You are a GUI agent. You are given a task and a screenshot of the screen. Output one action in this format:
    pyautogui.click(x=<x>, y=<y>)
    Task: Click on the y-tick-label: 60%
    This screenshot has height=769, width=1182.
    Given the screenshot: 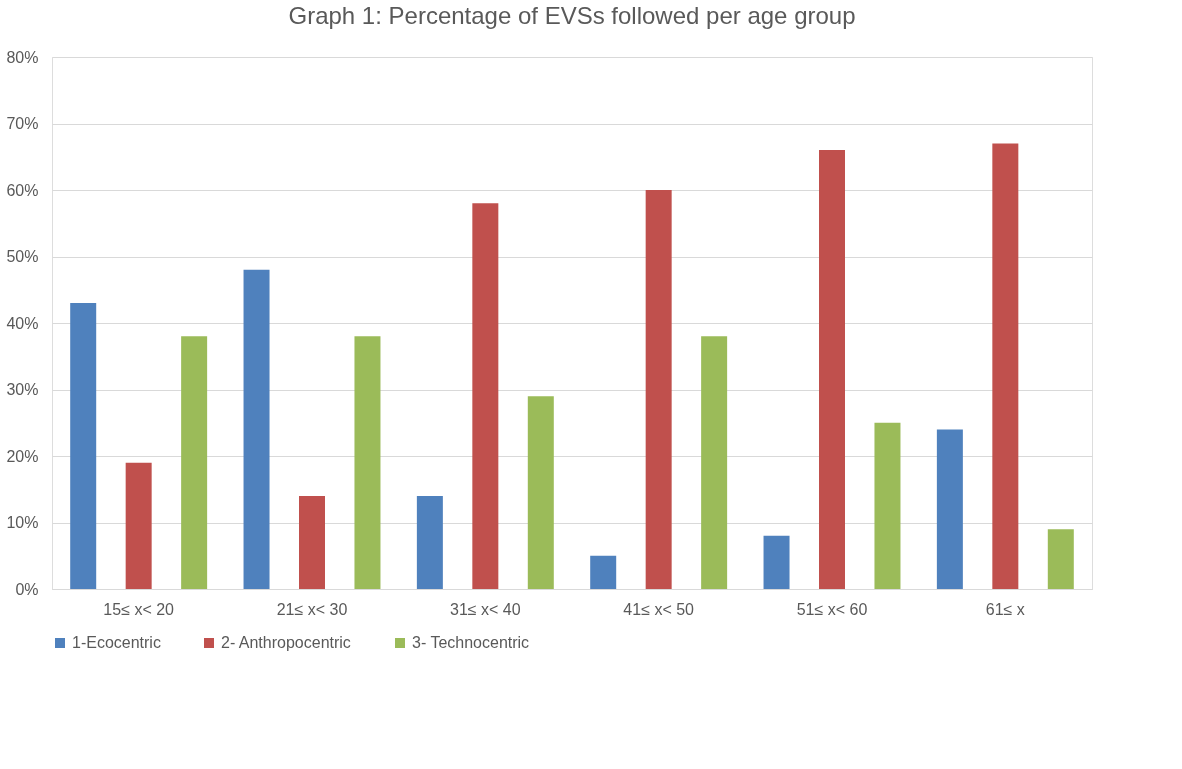 What is the action you would take?
    pyautogui.click(x=22, y=190)
    